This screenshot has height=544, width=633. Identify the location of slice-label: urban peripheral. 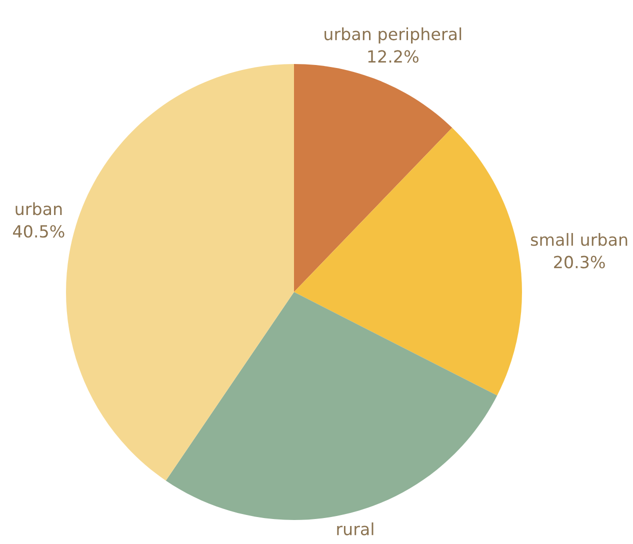
(393, 35).